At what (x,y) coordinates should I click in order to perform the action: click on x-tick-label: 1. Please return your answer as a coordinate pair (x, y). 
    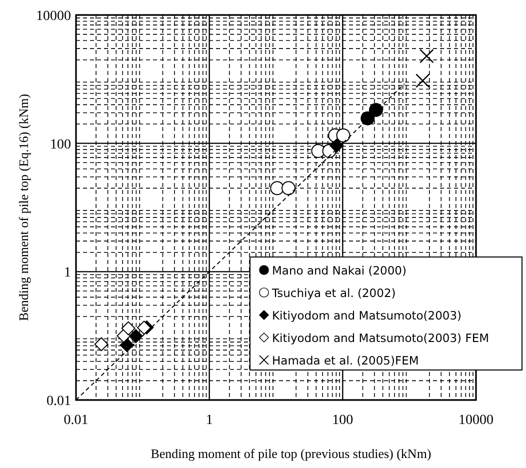
    Looking at the image, I should click on (209, 420).